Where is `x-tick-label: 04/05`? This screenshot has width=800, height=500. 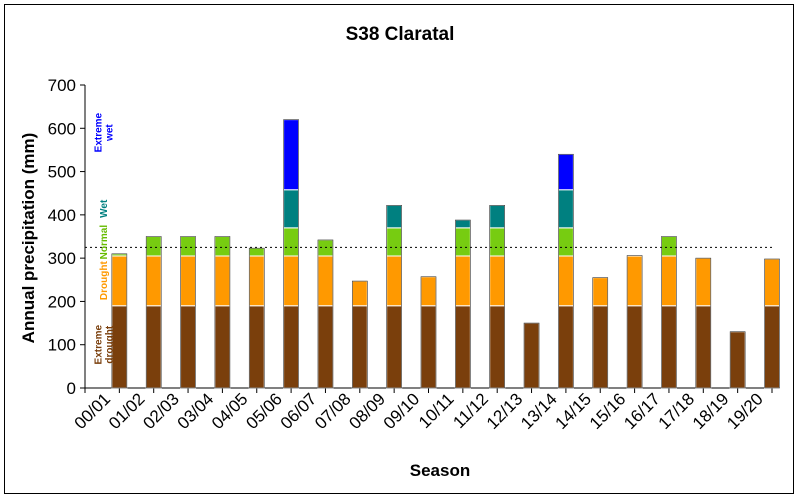
x-tick-label: 04/05 is located at coordinates (230, 411).